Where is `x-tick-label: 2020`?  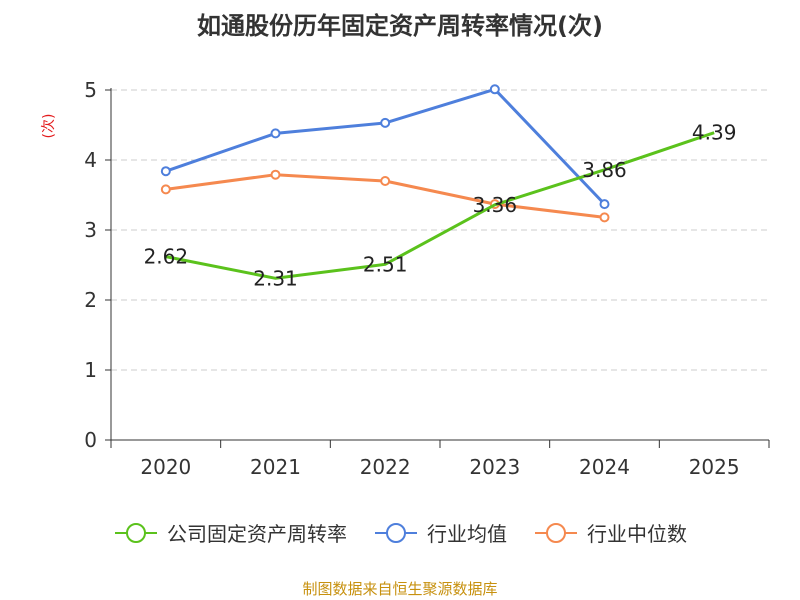
x-tick-label: 2020 is located at coordinates (165, 467).